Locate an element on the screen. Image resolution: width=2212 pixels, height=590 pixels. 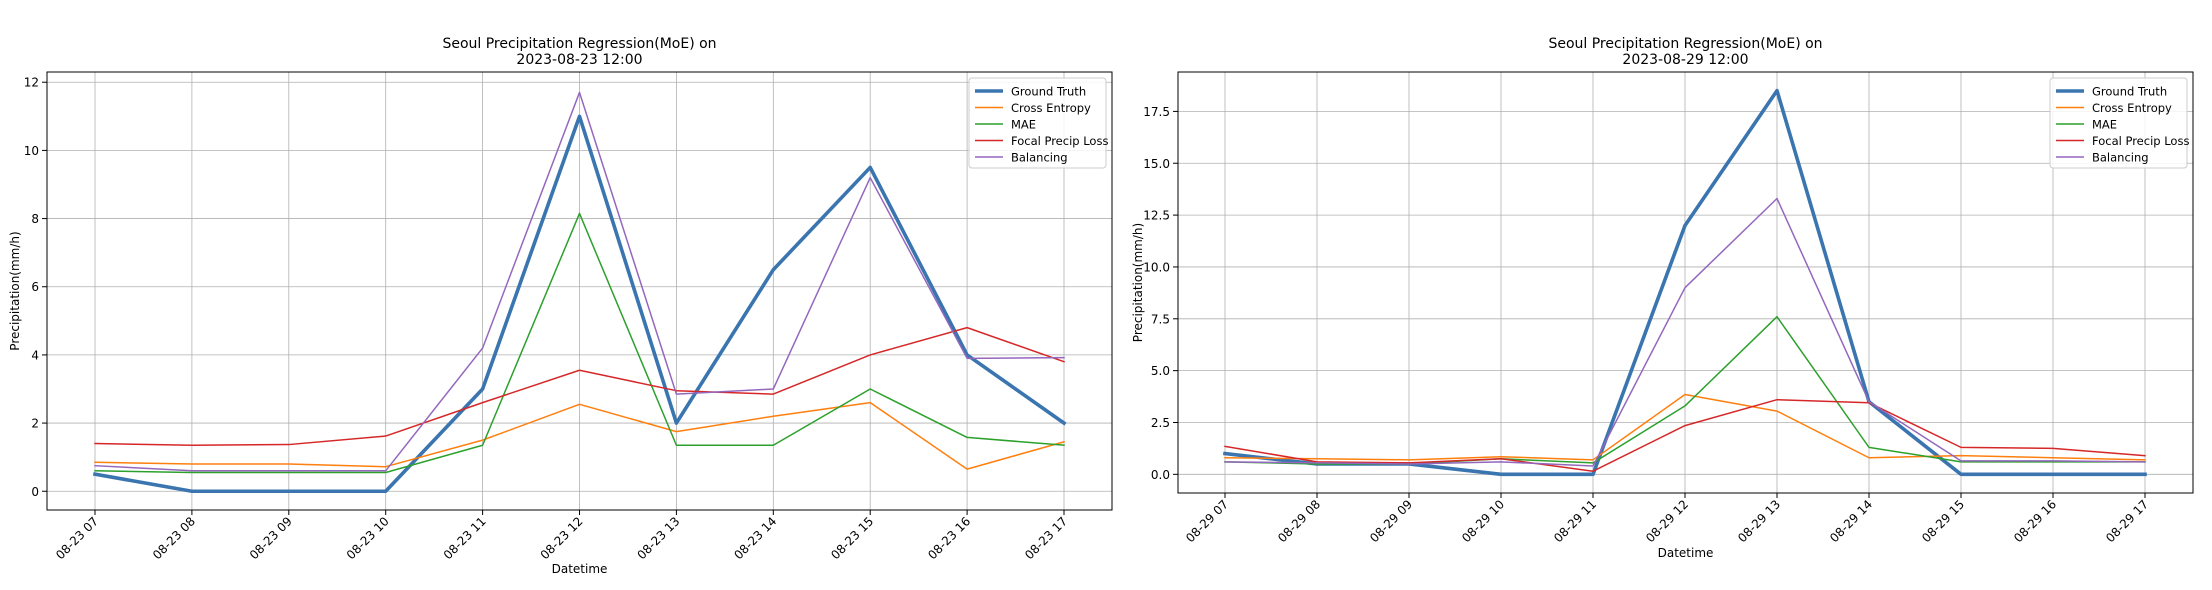
x-tick-label: 08-29 14 is located at coordinates (1851, 521).